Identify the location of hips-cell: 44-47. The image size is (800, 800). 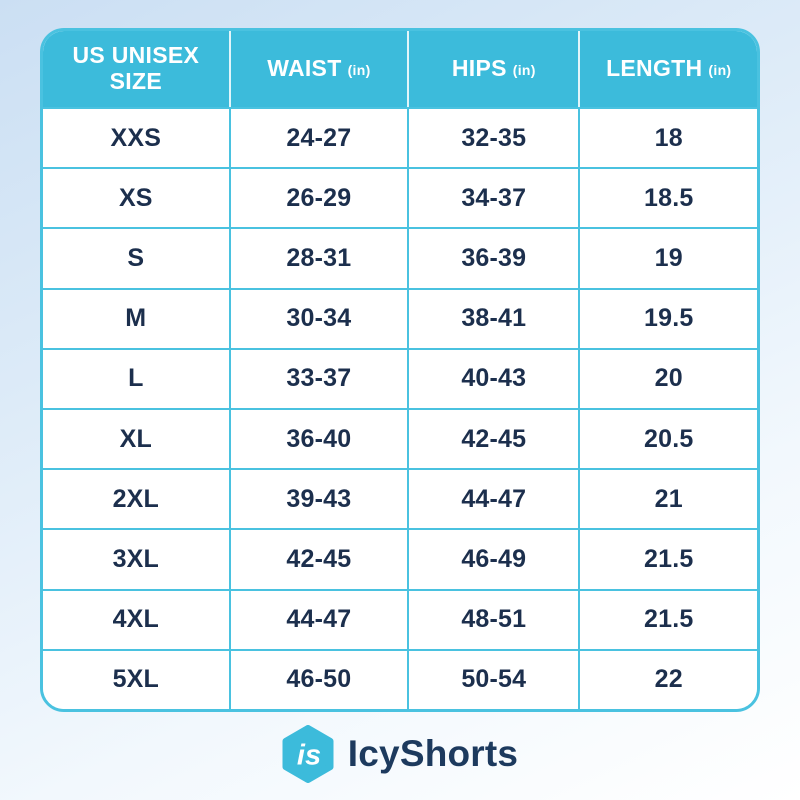
(493, 498).